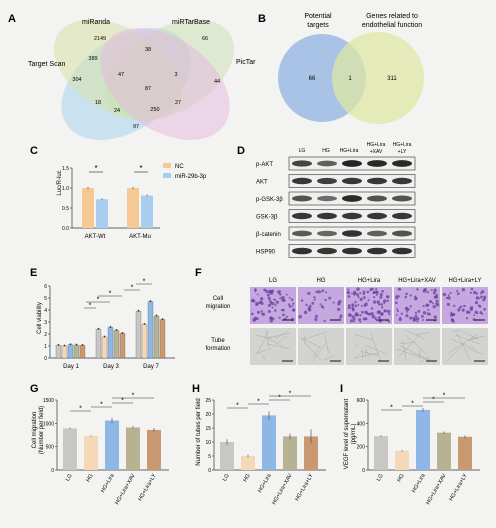 This screenshot has width=496, height=528. I want to click on venn-a-title-2: miRTarBase, so click(191, 22).